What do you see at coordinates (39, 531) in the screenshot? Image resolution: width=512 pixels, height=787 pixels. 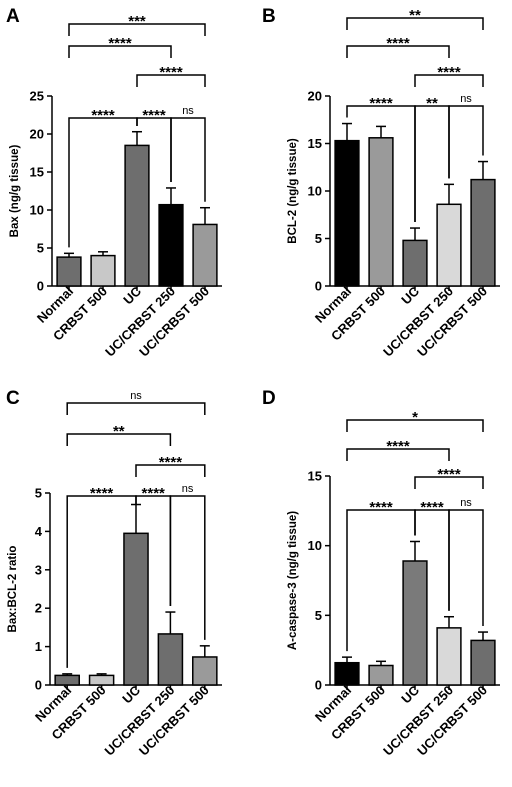 I see `y-tick-label: 4` at bounding box center [39, 531].